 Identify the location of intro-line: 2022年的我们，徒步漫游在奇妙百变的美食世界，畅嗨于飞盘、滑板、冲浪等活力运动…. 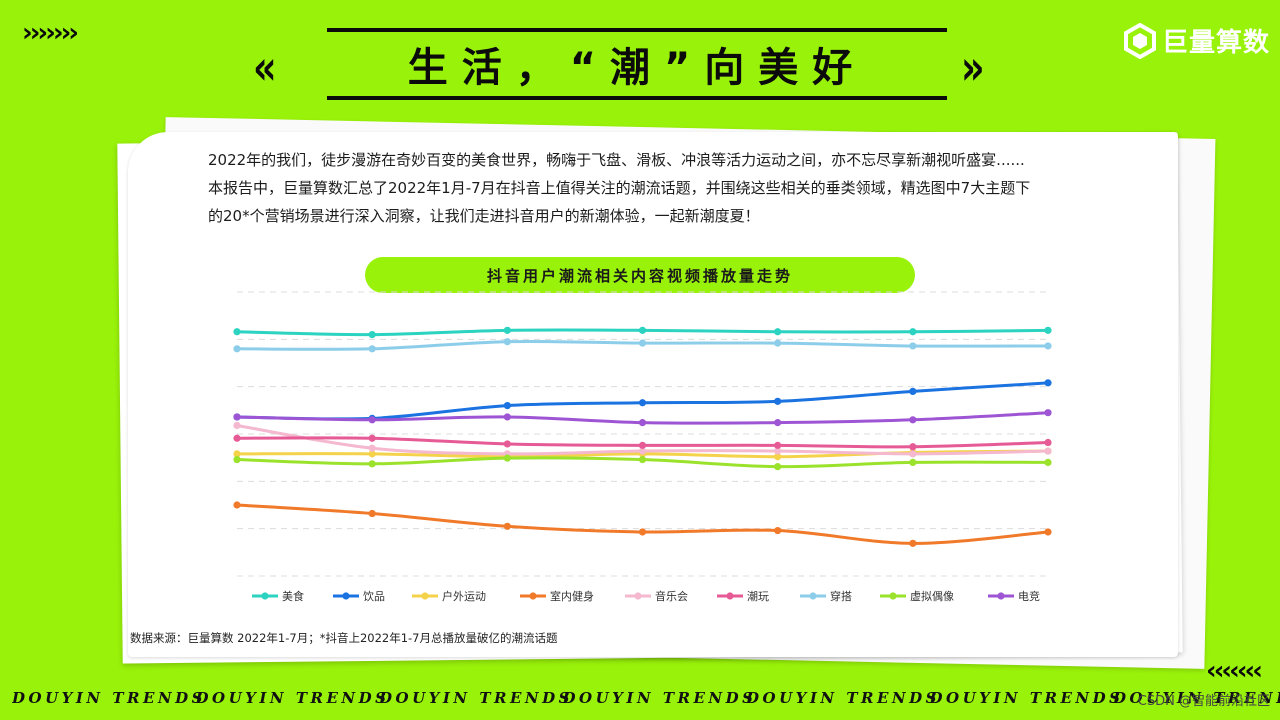
(616, 160).